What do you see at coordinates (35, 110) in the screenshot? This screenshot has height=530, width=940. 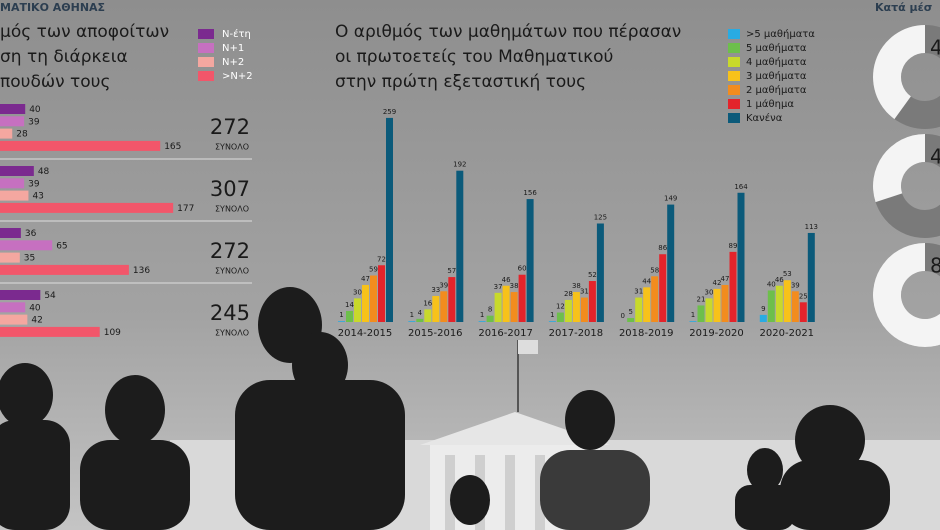 I see `value-label: 40` at bounding box center [35, 110].